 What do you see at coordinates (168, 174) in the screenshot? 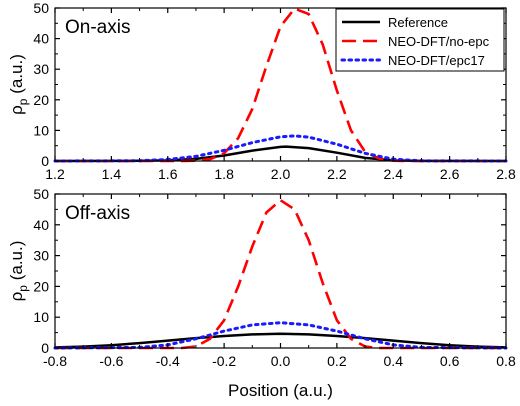
I see `panel-1-x-tick-label: 1.6` at bounding box center [168, 174].